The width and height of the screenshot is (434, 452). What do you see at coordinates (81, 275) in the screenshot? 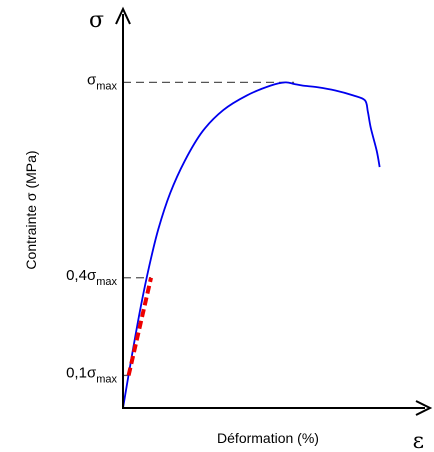
I see `y-tick-main: 0,4σ` at bounding box center [81, 275].